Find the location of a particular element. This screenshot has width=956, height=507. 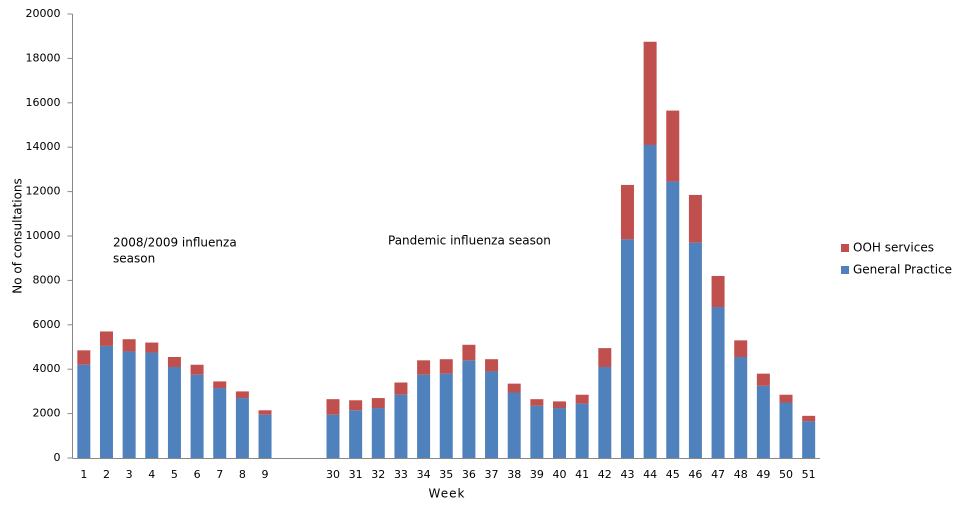

y-tick-label: 20000 is located at coordinates (43, 13).